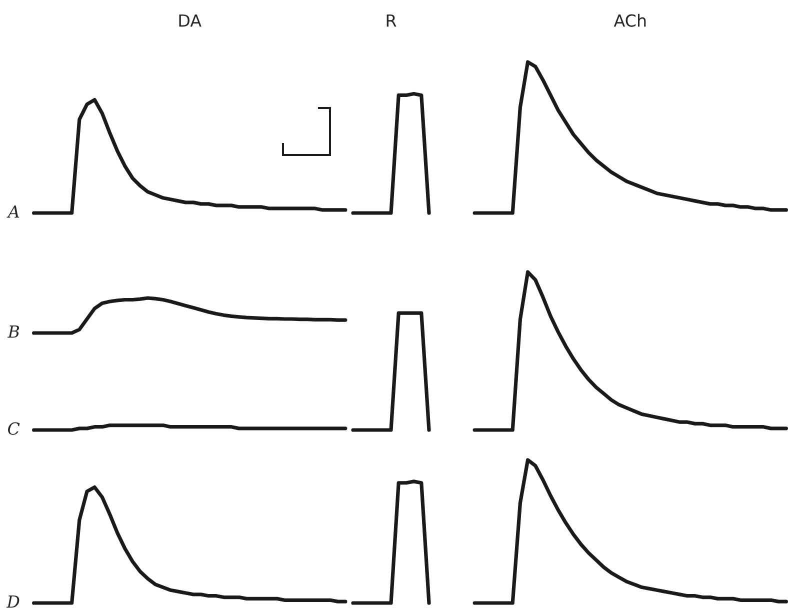 This screenshot has height=613, width=790. What do you see at coordinates (190, 20) in the screenshot?
I see `text: DA` at bounding box center [190, 20].